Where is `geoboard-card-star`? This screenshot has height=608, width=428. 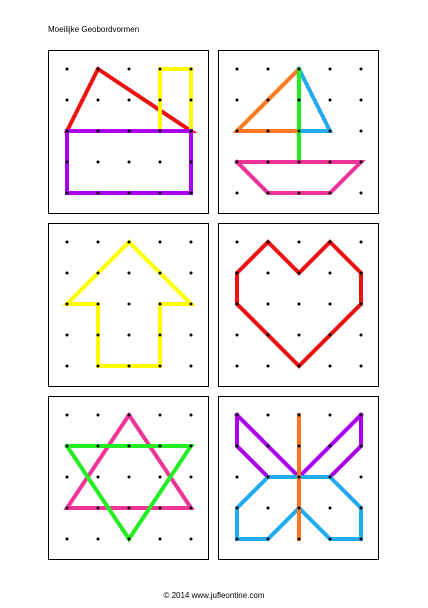 geoboard-card-star is located at coordinates (128, 478).